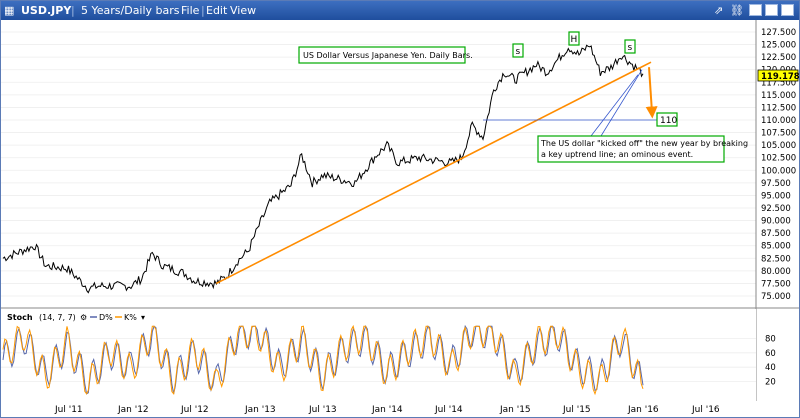 This screenshot has height=418, width=800. Describe the element at coordinates (651, 93) in the screenshot. I see `down-arrow` at that location.